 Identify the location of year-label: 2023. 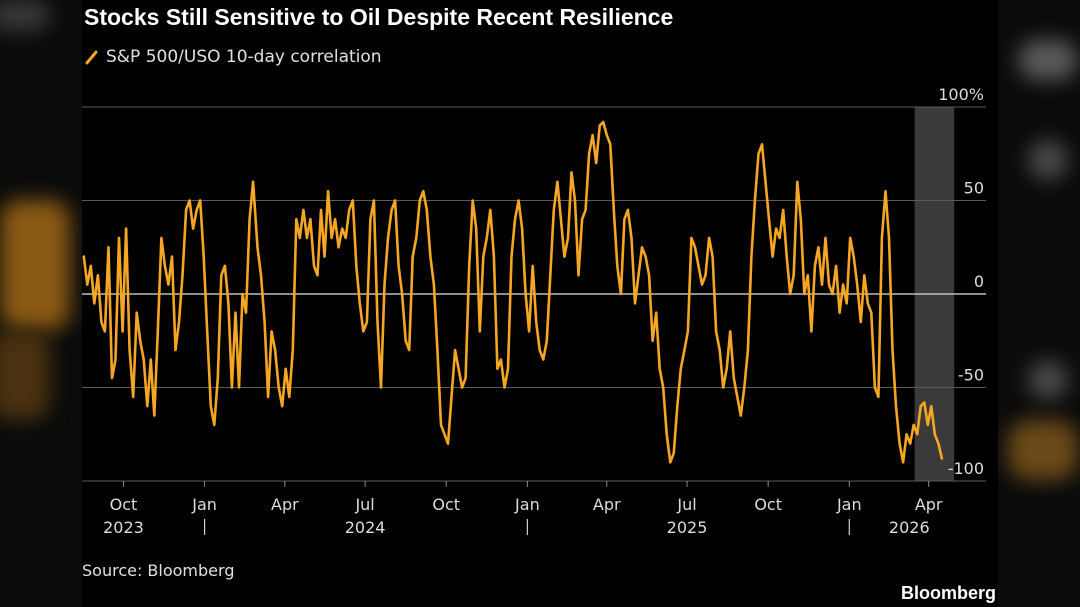
(123, 527).